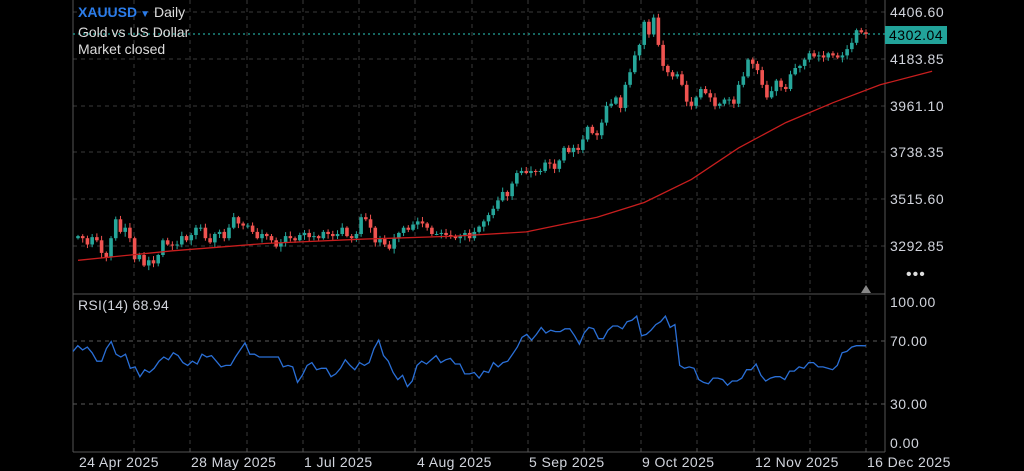 The image size is (1024, 471). Describe the element at coordinates (917, 152) in the screenshot. I see `price-tick-3: 3738.35` at that location.